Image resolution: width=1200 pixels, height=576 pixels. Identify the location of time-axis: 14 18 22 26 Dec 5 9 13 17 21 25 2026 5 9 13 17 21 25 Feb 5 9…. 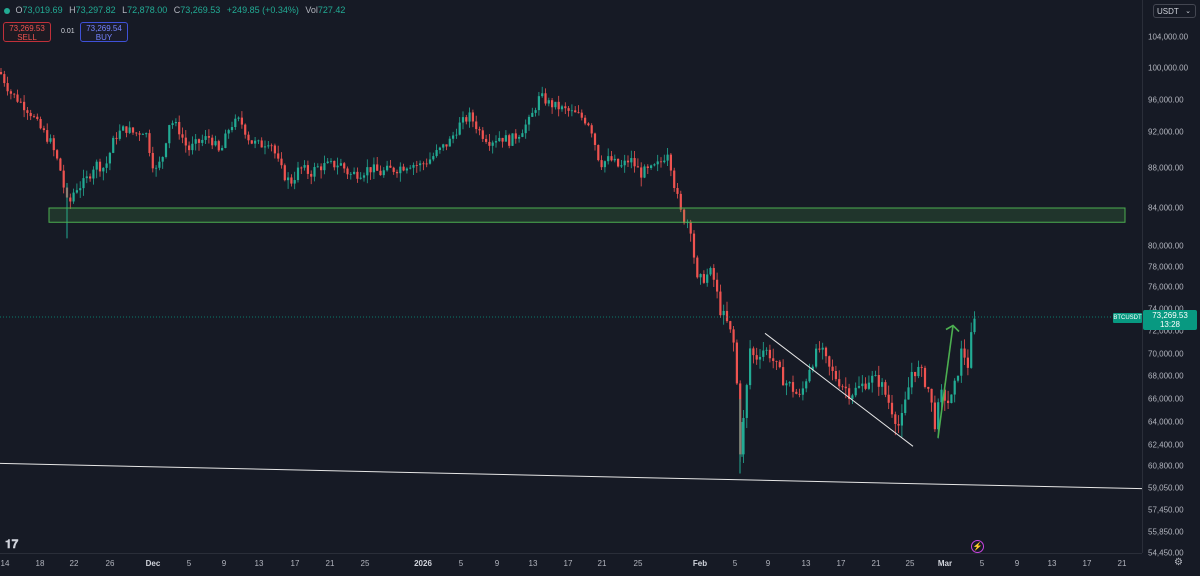
(571, 564).